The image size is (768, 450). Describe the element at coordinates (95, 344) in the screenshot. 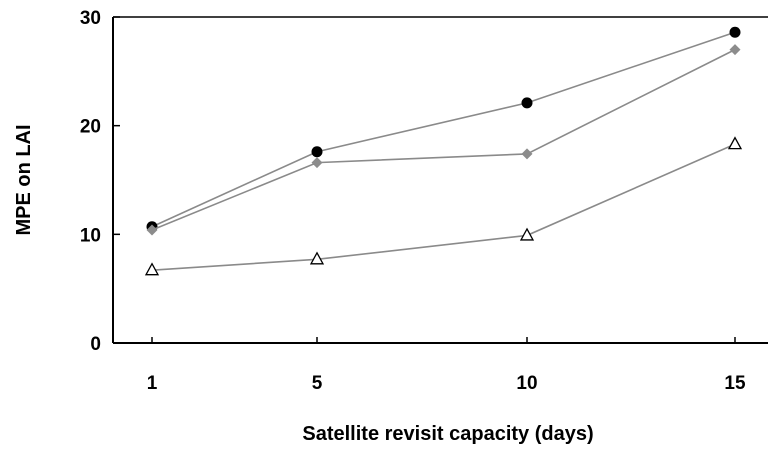

I see `y-tick-label: 0` at that location.